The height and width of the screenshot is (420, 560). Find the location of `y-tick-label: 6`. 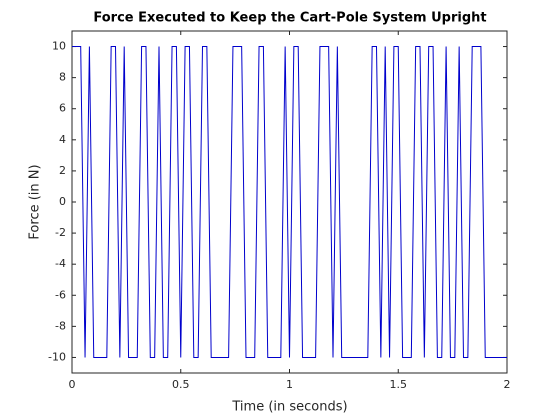

y-tick-label: 6 is located at coordinates (62, 108).